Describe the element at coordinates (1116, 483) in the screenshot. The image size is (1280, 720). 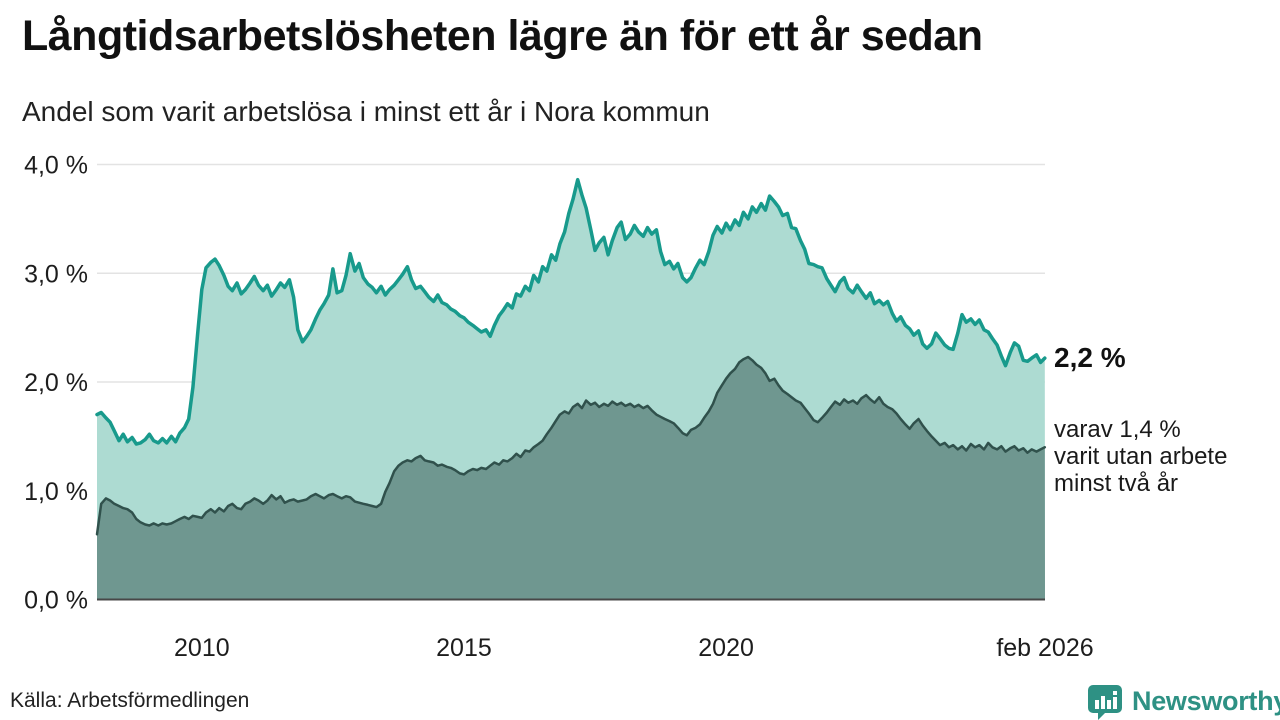
I see `annotation-line-3: minst två år` at that location.